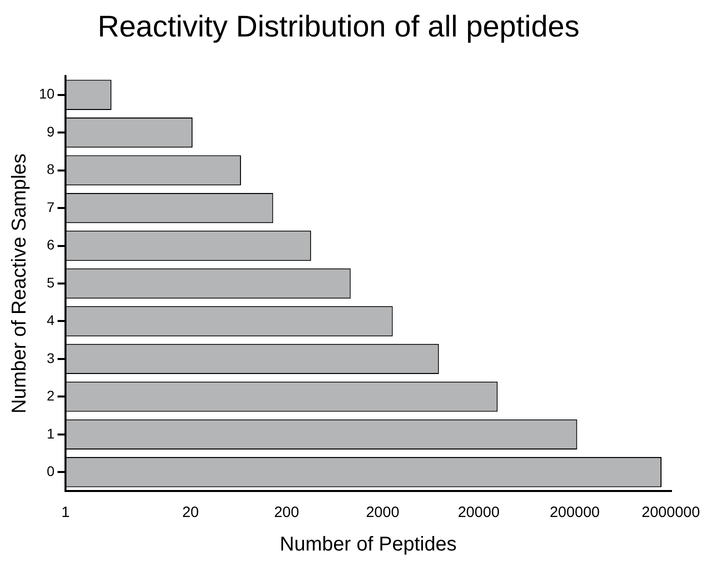 The image size is (703, 565). I want to click on x-tick-label: 1, so click(65, 513).